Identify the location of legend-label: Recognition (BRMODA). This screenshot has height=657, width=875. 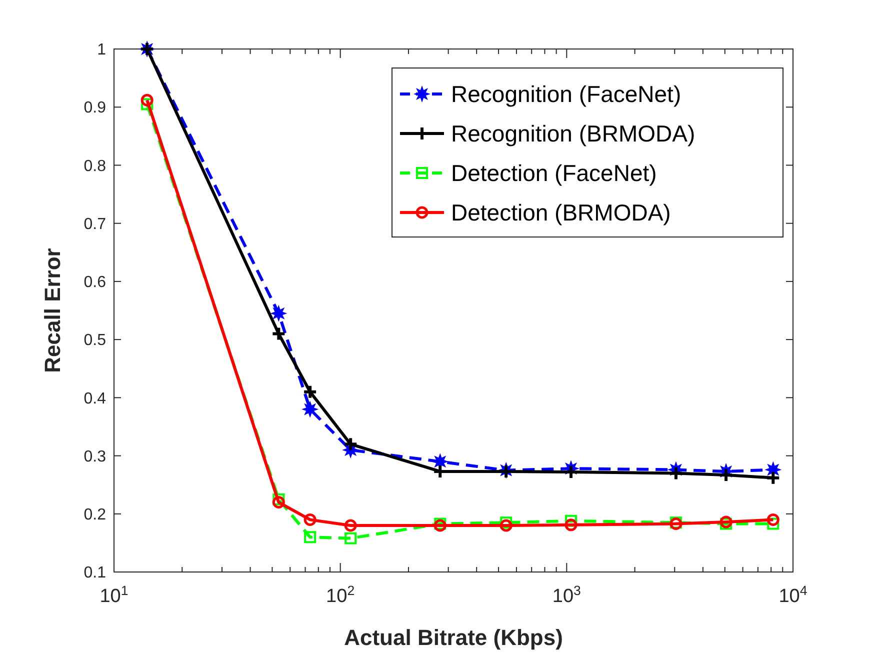
(573, 133).